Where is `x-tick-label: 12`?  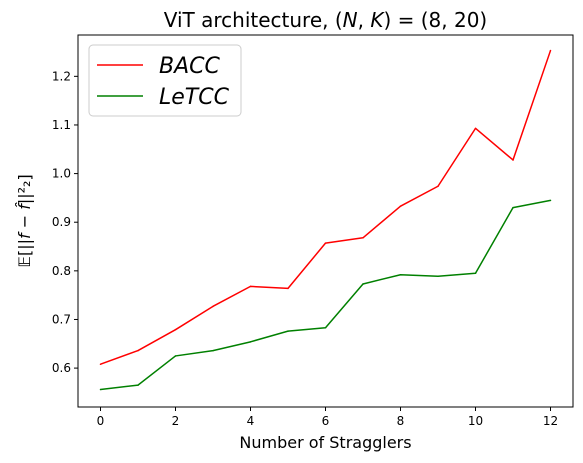
x-tick-label: 12 is located at coordinates (550, 421).